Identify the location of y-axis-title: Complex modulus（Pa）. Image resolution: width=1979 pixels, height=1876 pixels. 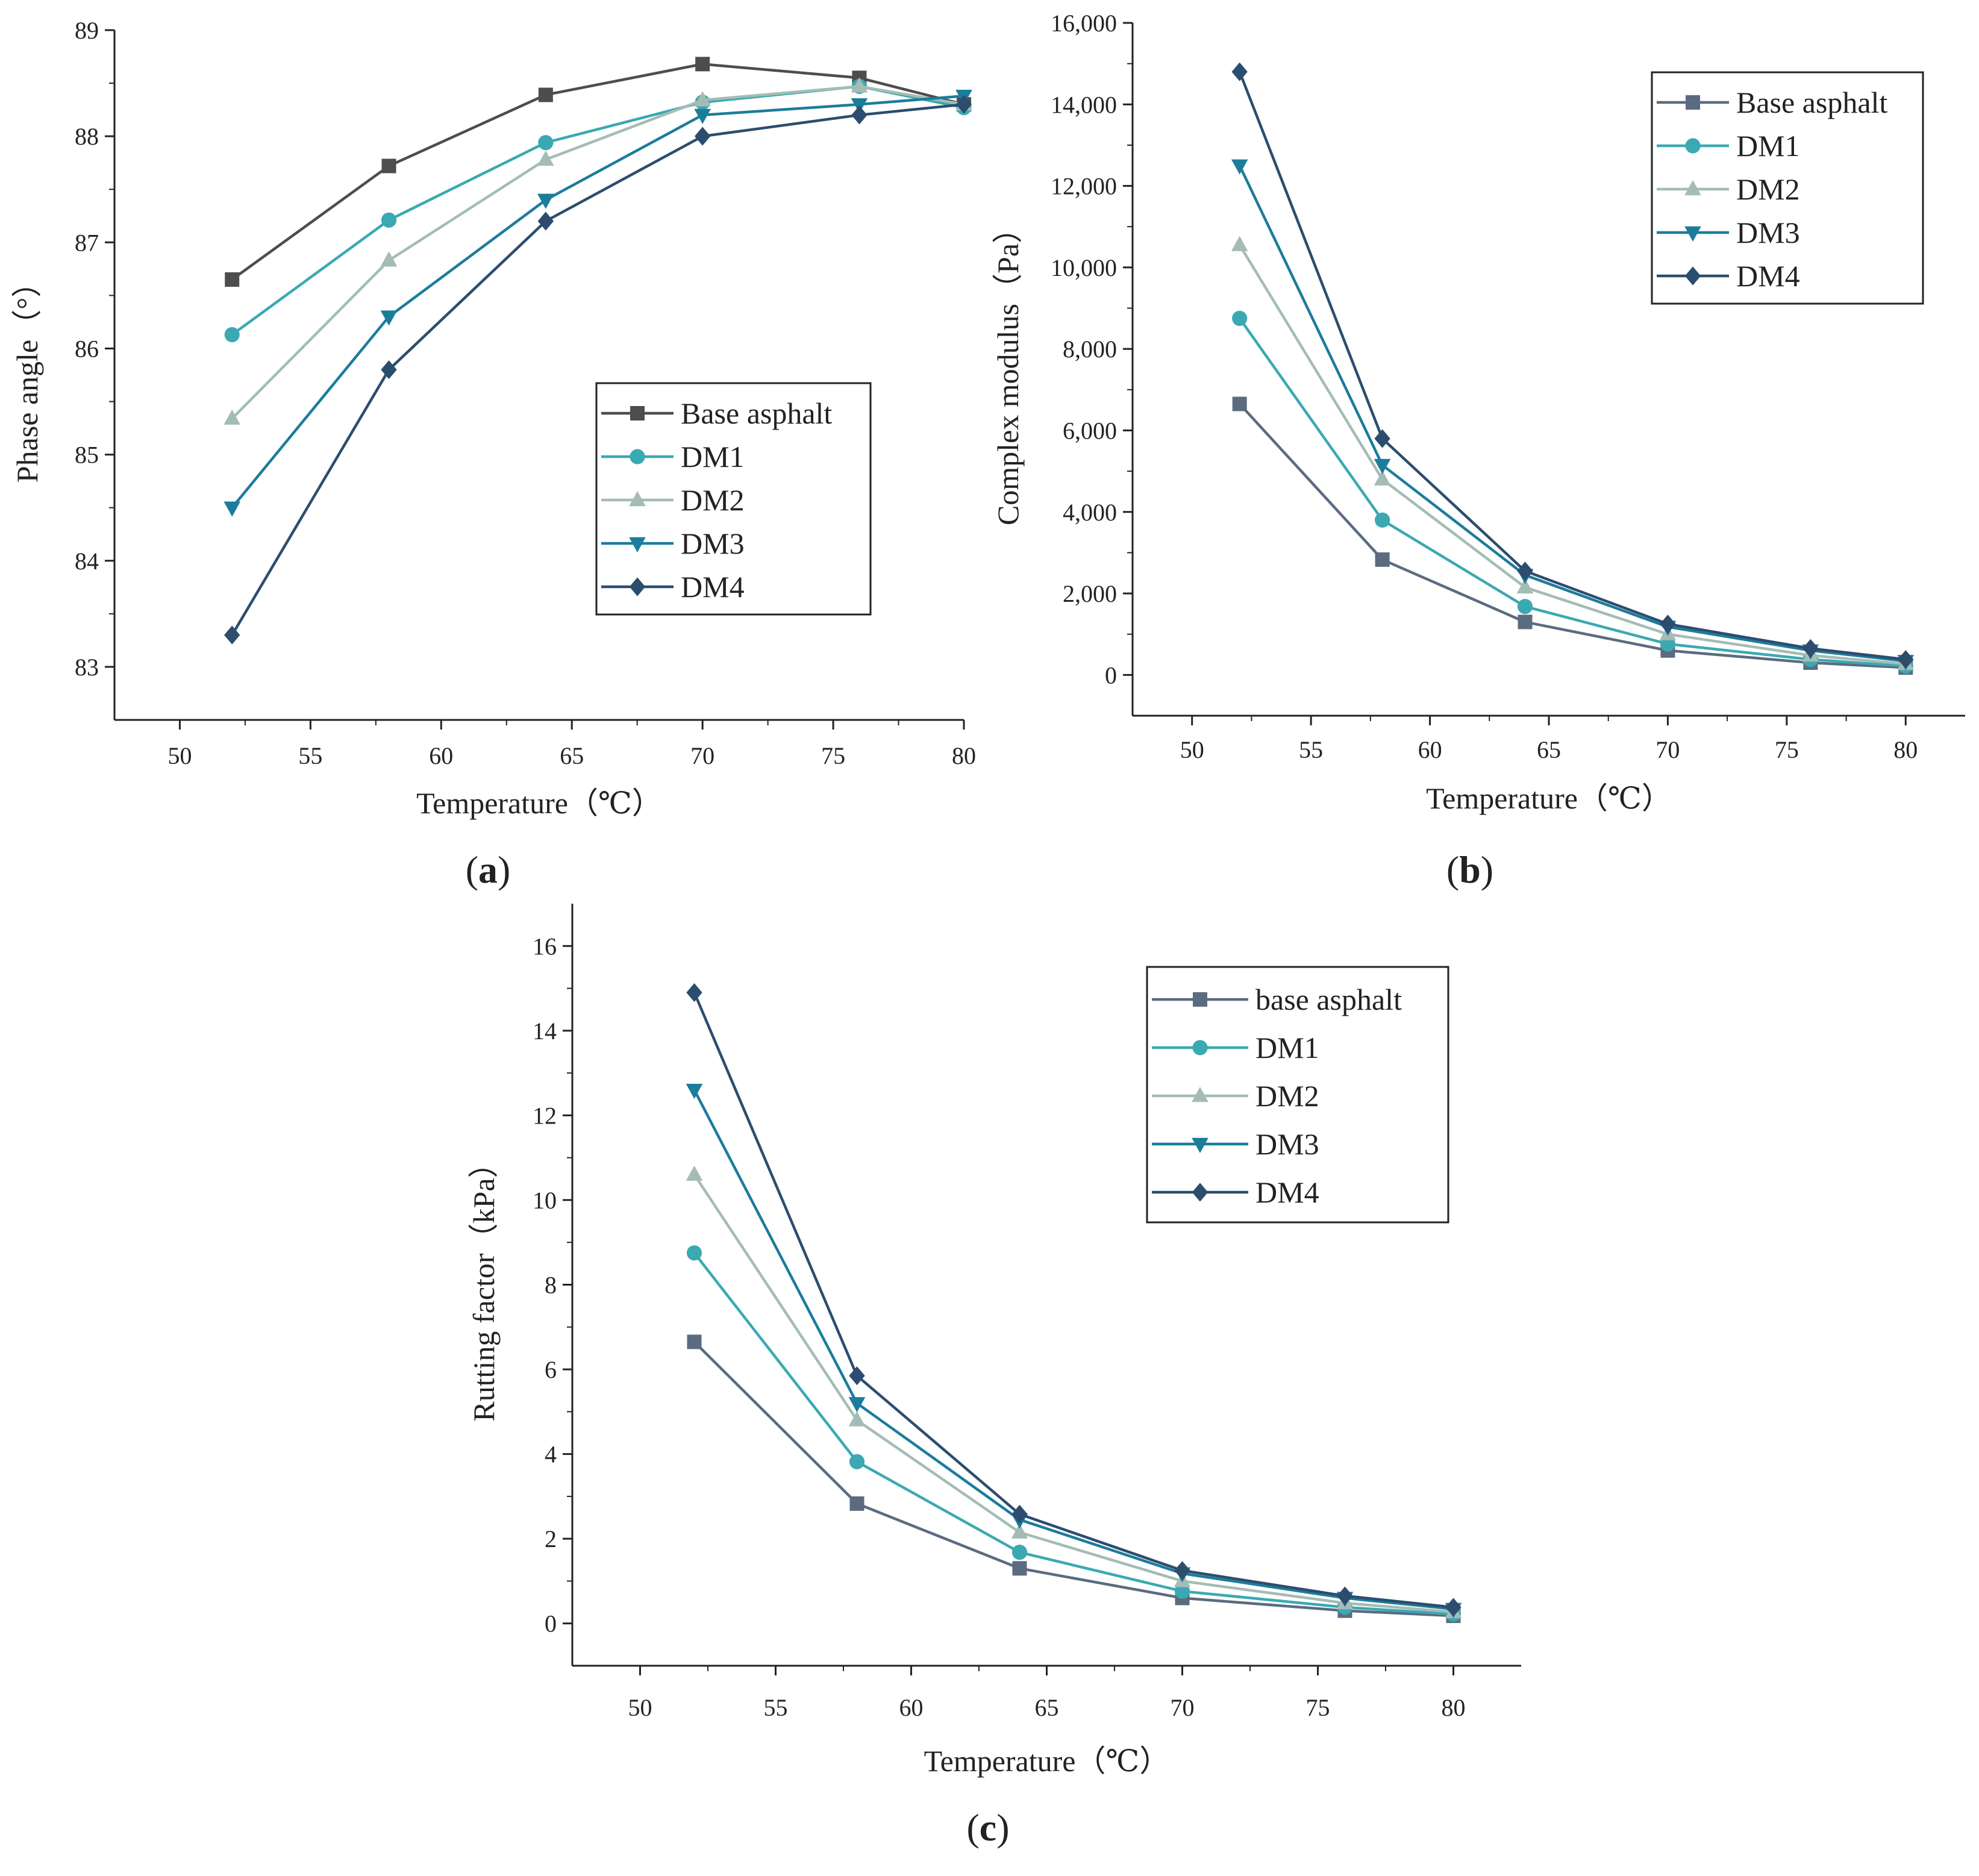
(1008, 369).